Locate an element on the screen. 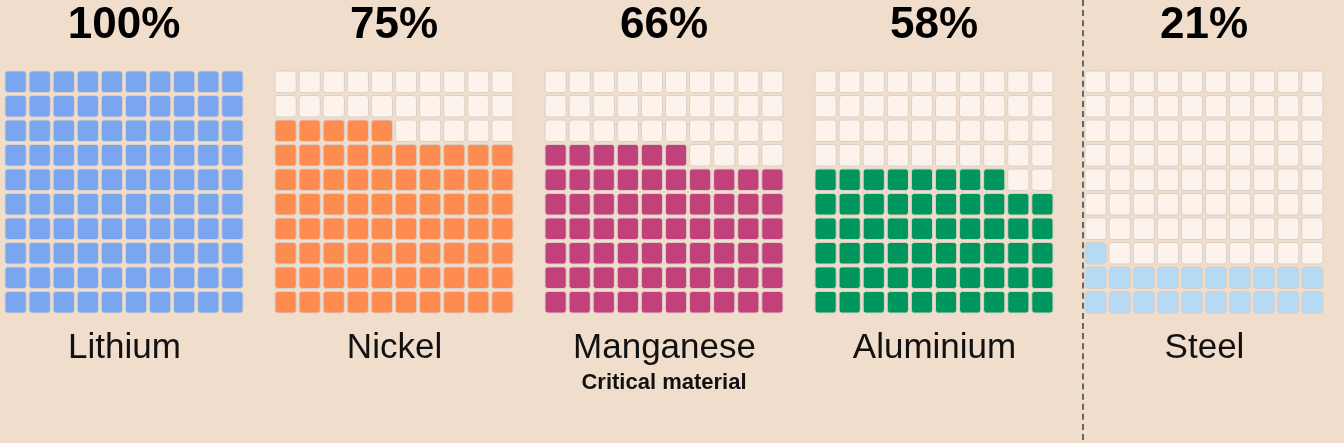 This screenshot has width=1344, height=443. data-label: 75% is located at coordinates (394, 23).